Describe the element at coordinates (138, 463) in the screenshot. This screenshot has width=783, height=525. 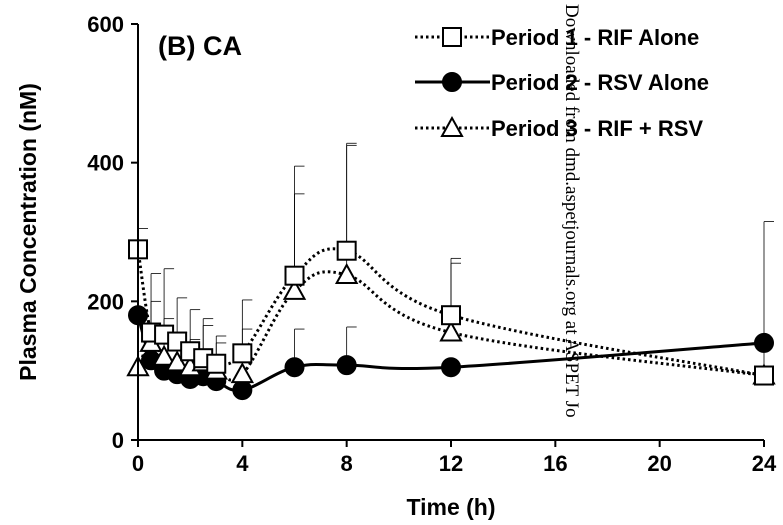
I see `x-tick-label: 0` at that location.